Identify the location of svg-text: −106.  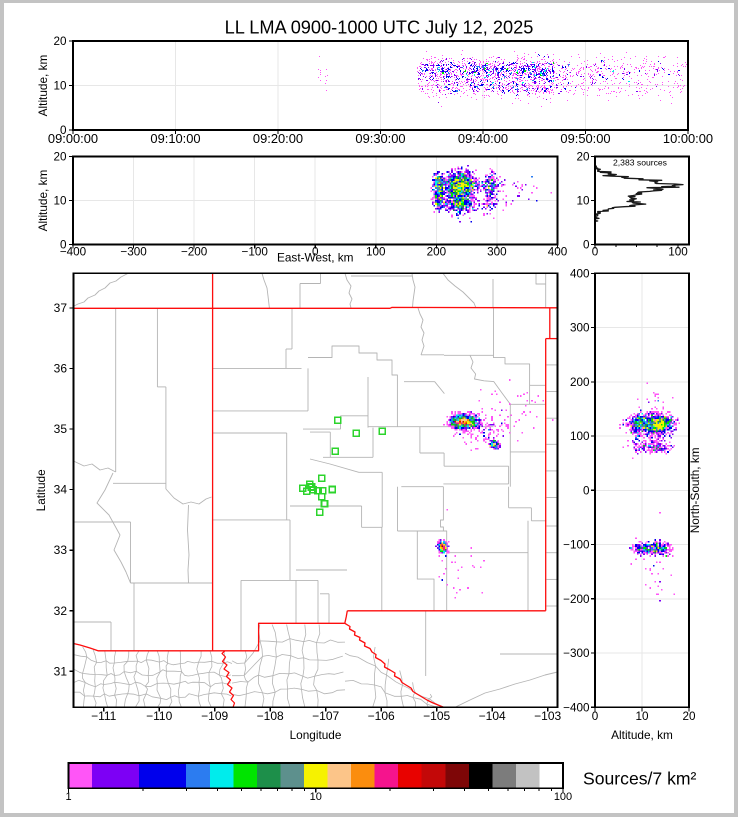
(381, 716).